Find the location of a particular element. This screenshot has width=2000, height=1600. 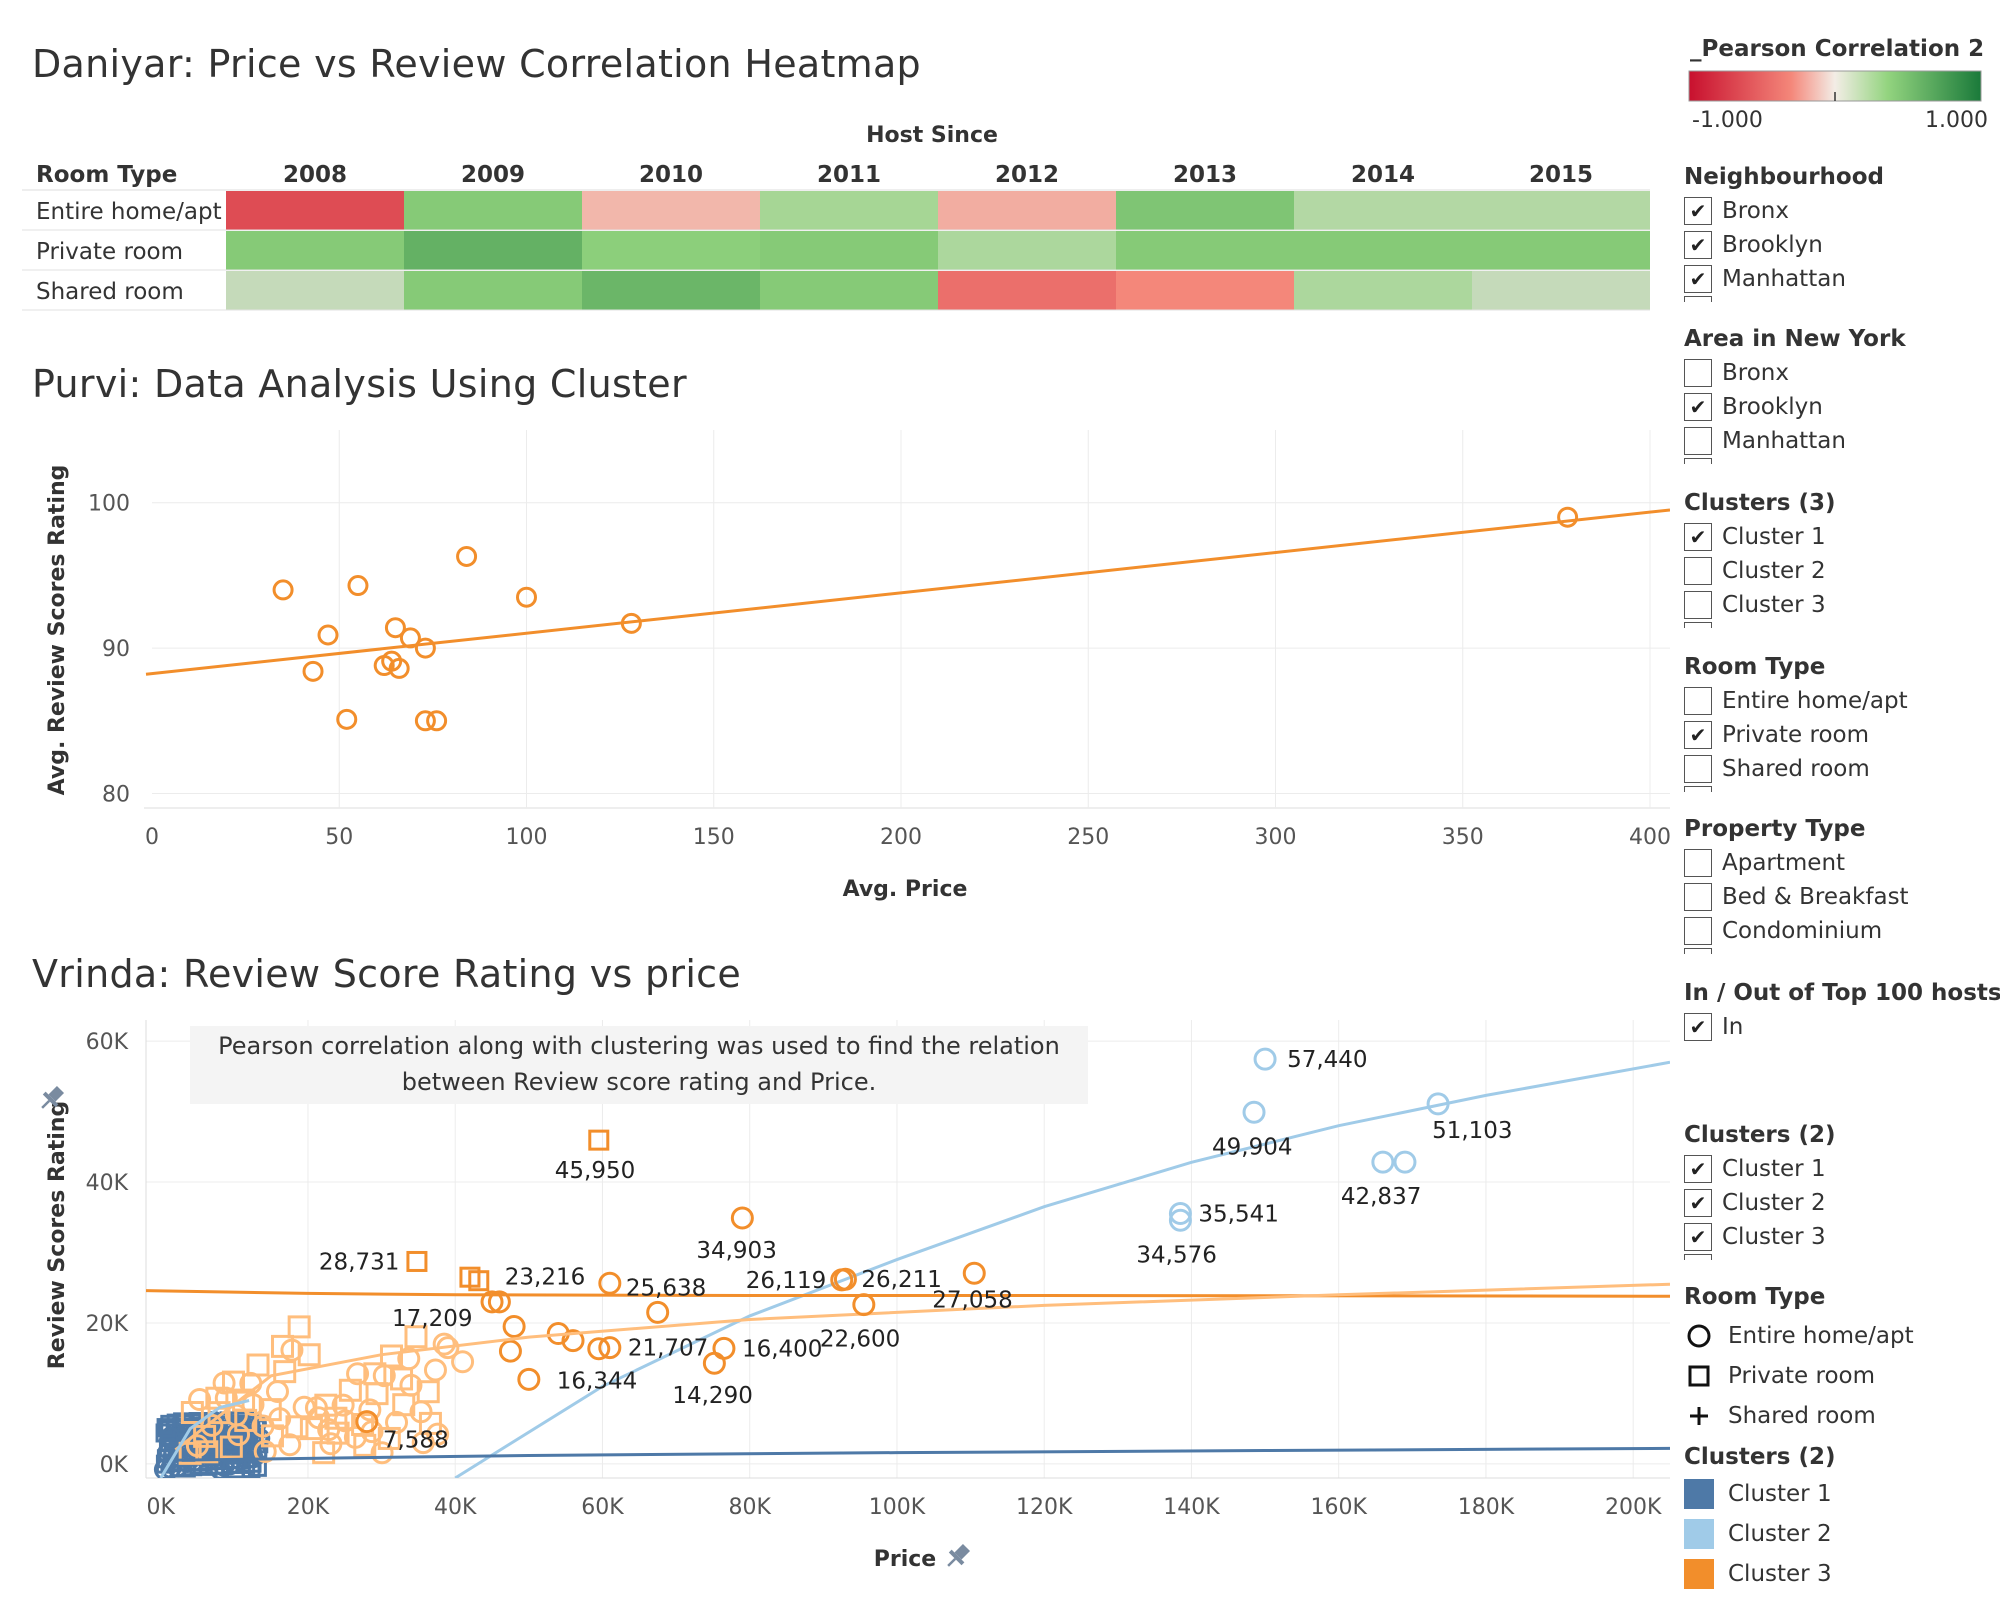

y-tick-label: 0K is located at coordinates (114, 1465).